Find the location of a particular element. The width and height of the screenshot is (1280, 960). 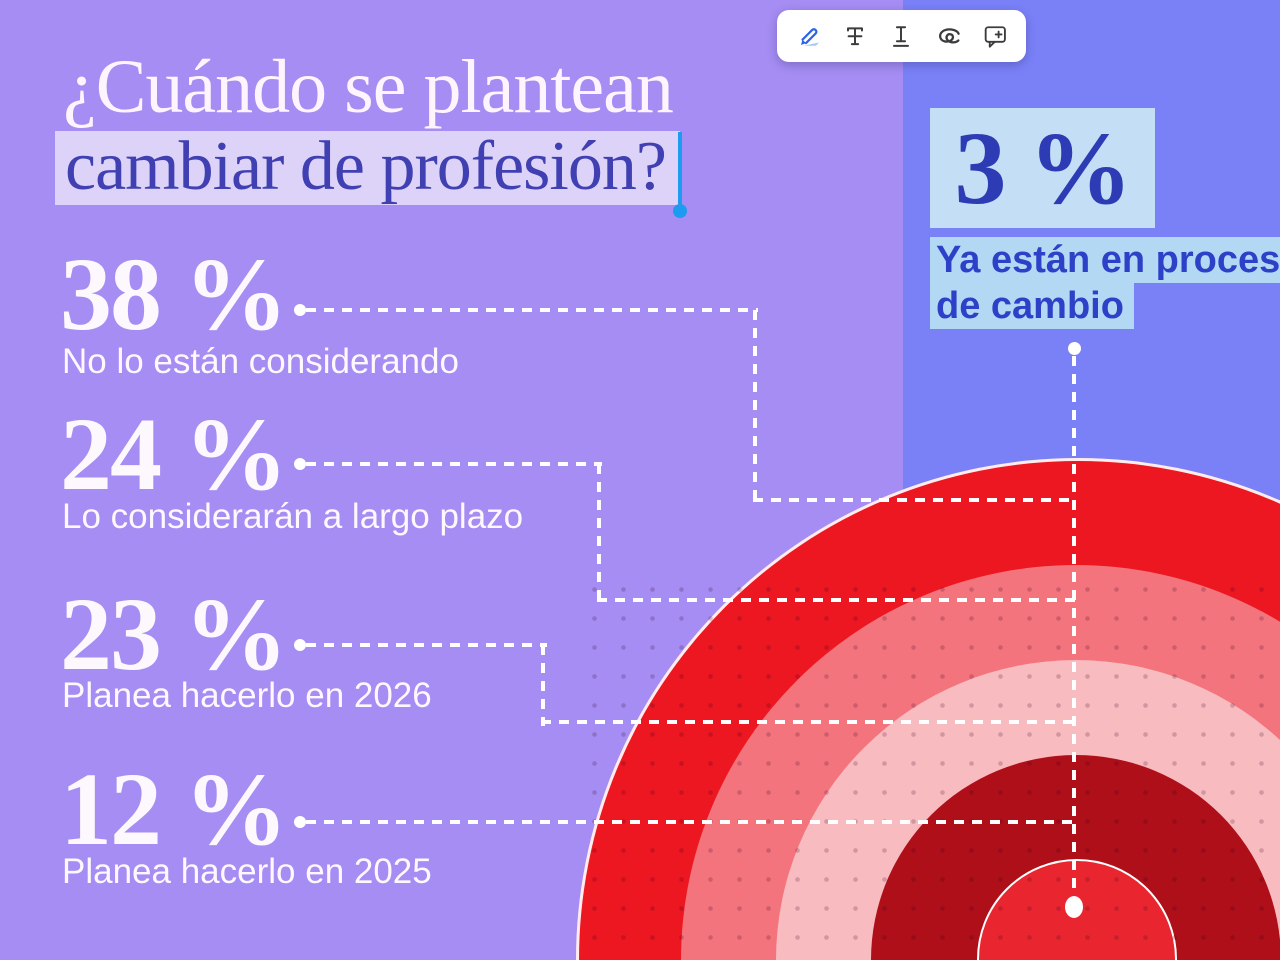

draw-tool-button is located at coordinates (948, 36).